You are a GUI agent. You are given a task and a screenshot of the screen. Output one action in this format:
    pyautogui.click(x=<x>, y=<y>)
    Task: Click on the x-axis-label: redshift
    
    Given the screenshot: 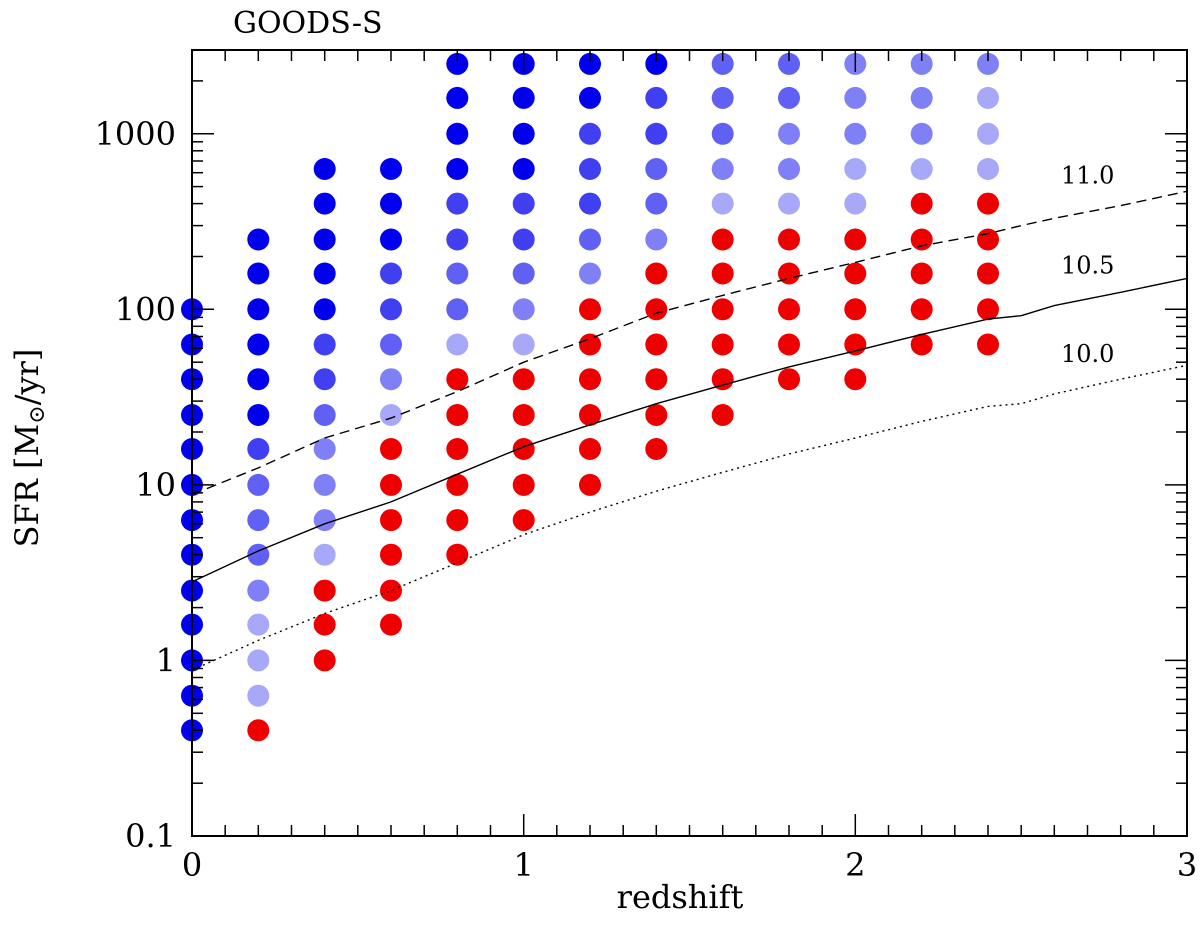 What is the action you would take?
    pyautogui.click(x=680, y=897)
    